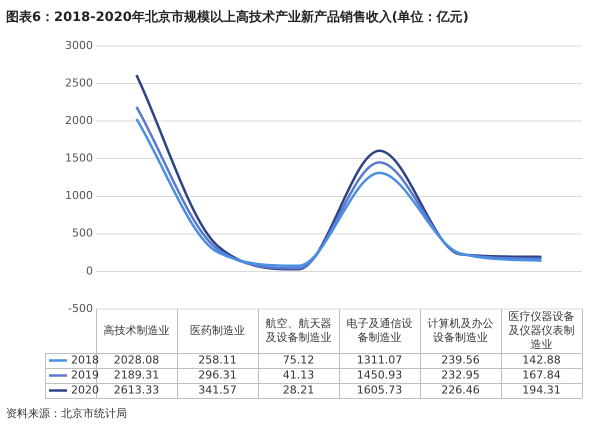 This screenshot has width=612, height=426. What do you see at coordinates (78, 45) in the screenshot?
I see `y-tick-label: 3000` at bounding box center [78, 45].